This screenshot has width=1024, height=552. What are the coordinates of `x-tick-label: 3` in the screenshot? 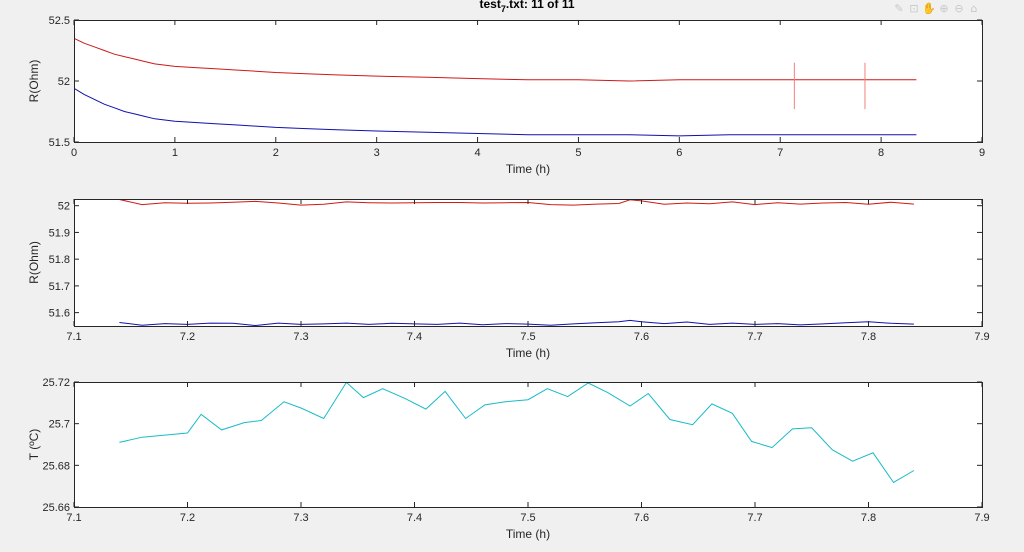 It's located at (377, 153).